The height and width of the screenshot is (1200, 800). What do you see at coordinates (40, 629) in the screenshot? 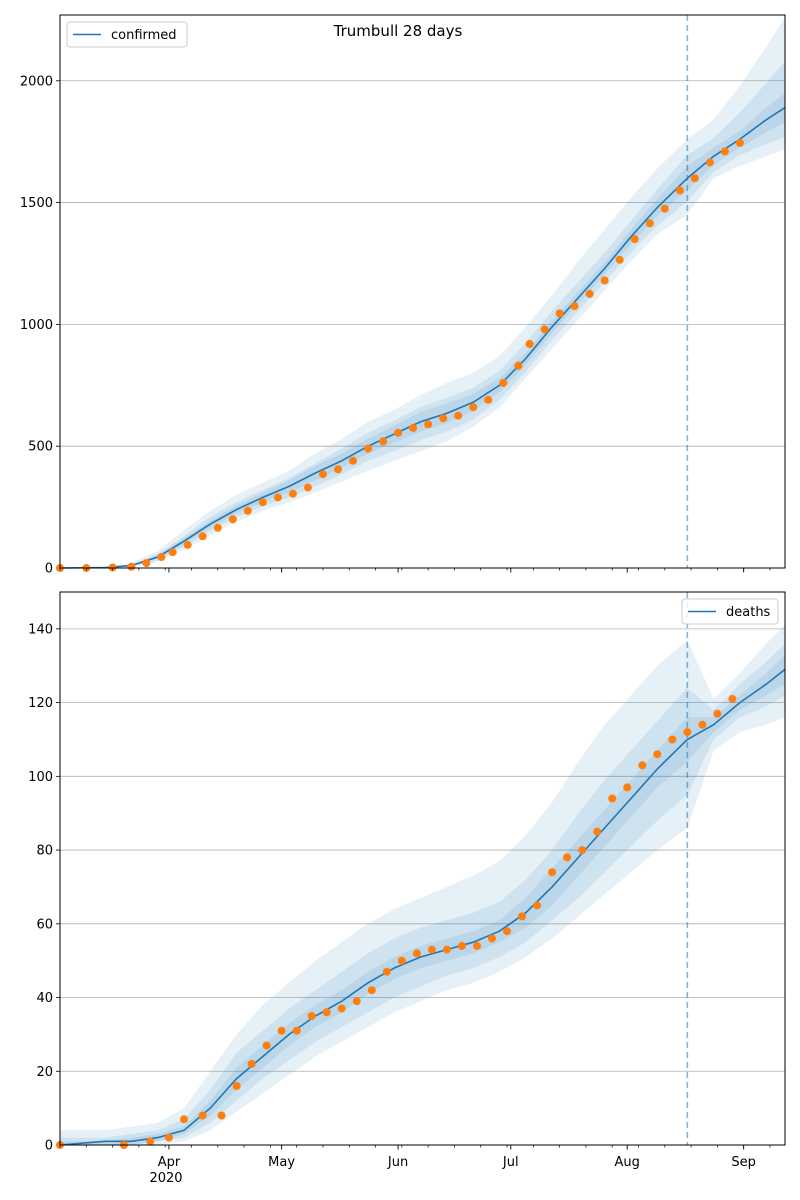
I see `y-tick-label: 140` at bounding box center [40, 629].